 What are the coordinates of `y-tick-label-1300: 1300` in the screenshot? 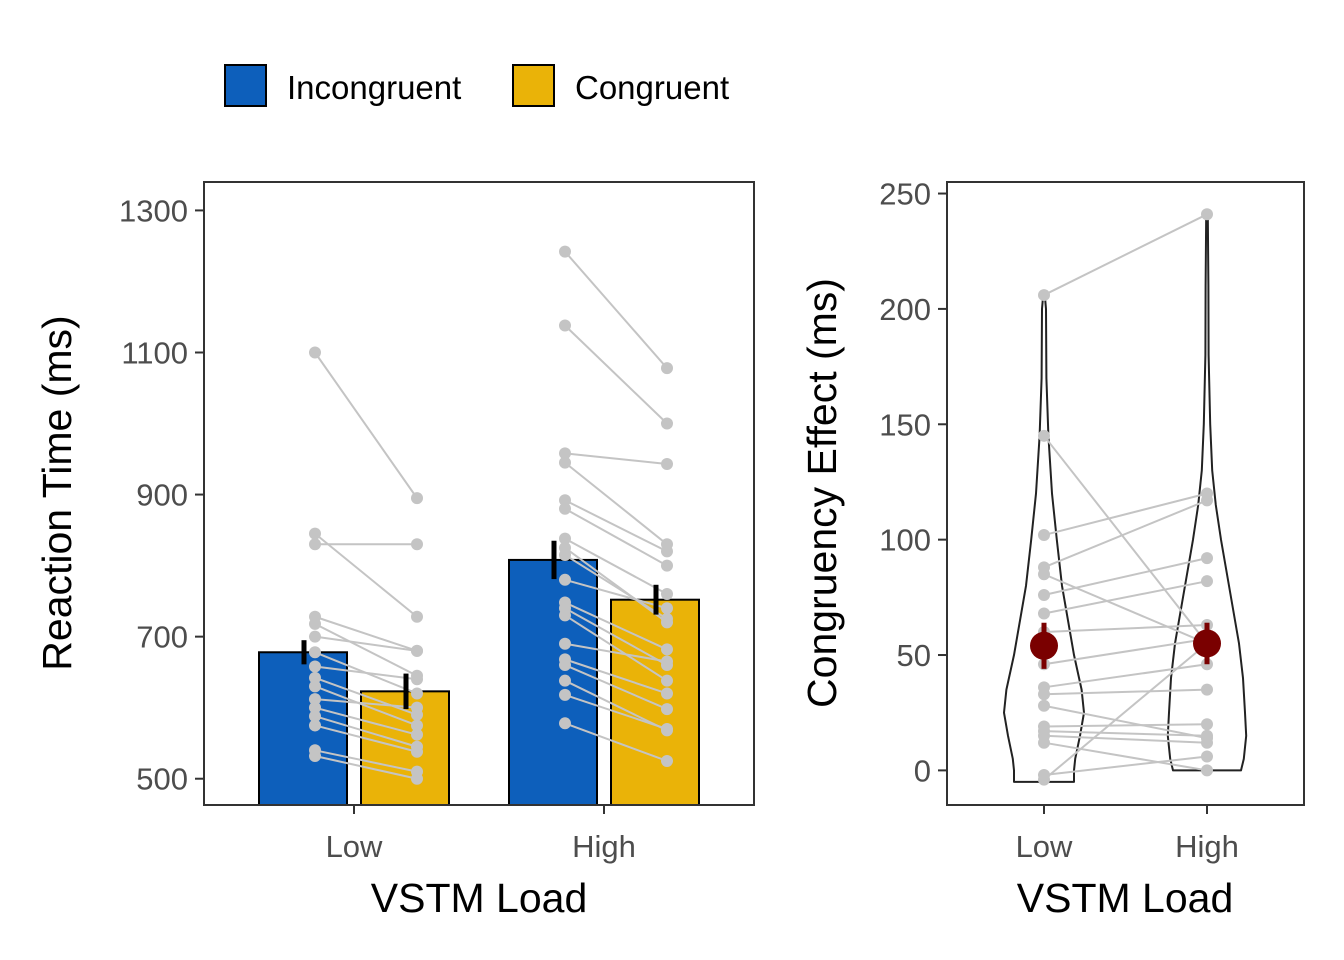 It's located at (153, 210).